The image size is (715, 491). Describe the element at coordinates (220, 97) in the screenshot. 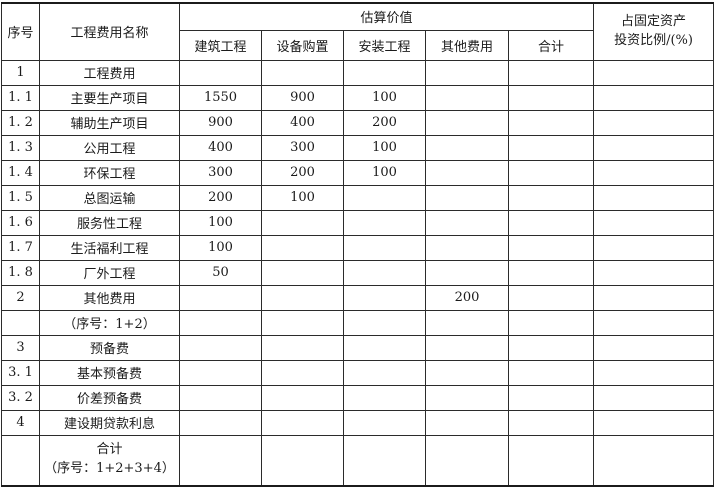

I see `cell-value: 1550` at that location.